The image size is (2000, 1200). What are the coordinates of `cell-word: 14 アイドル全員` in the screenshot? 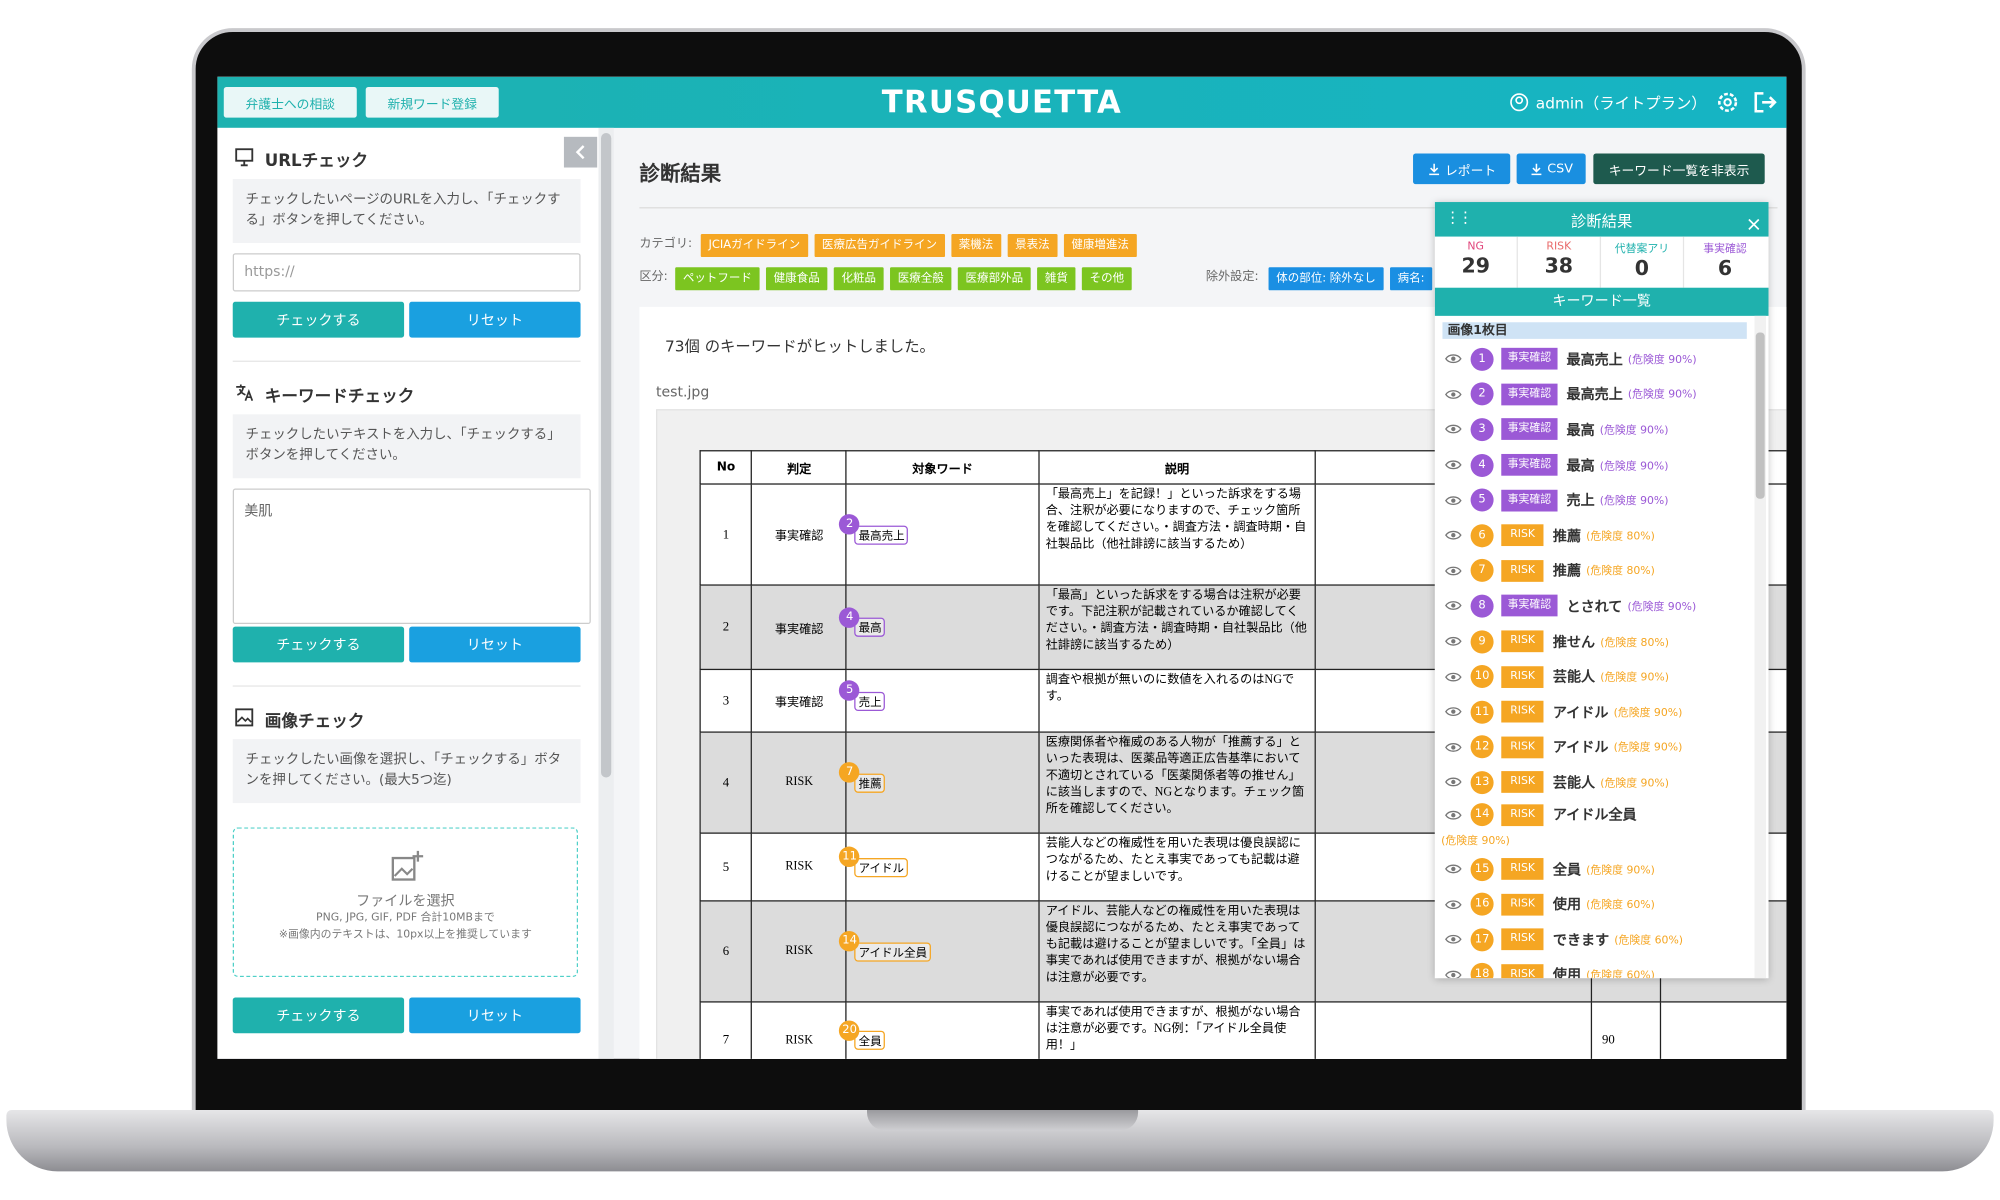 It's located at (939, 951).